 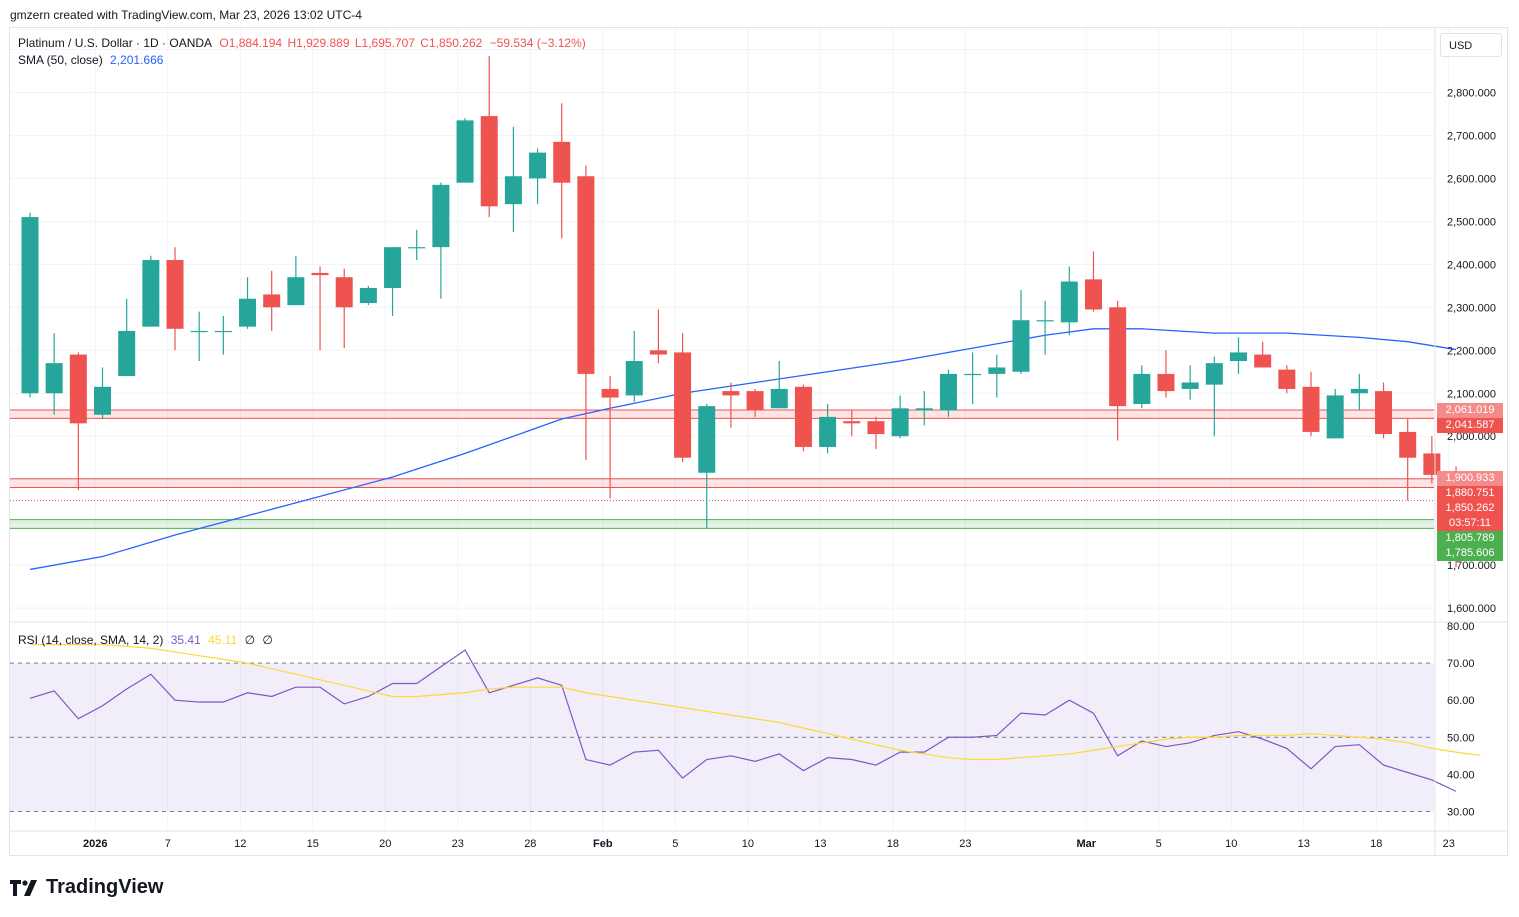 I want to click on rsi-line, so click(x=743, y=720).